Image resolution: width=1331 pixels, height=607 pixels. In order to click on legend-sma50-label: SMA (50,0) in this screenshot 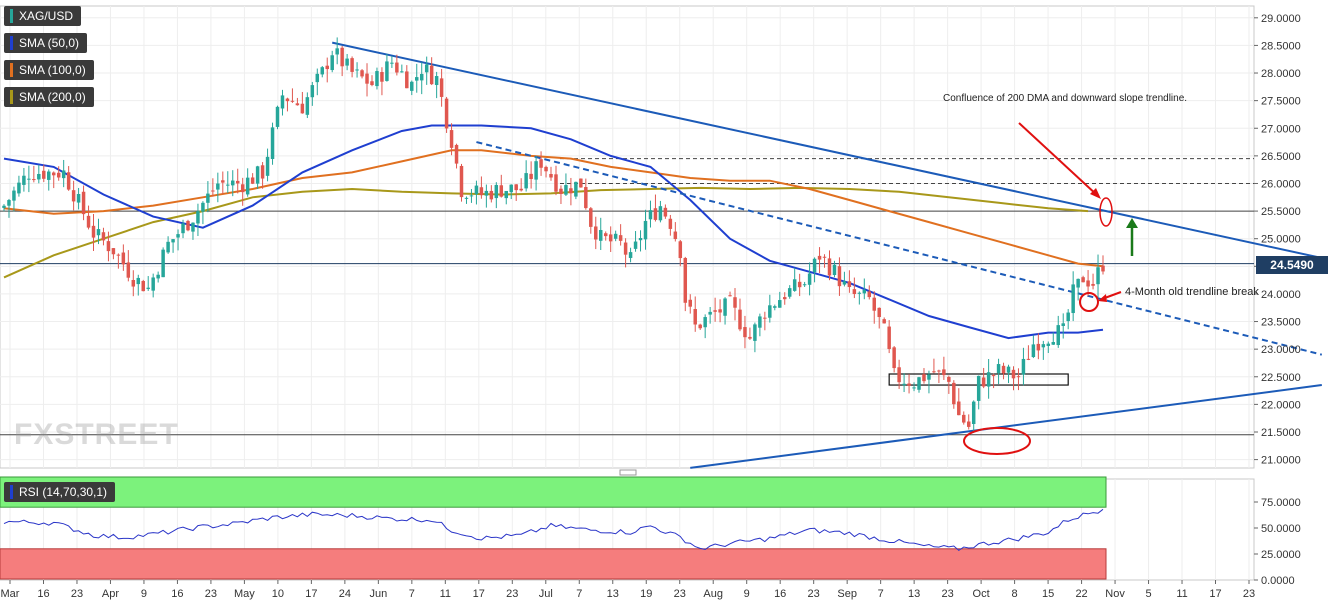, I will do `click(49, 43)`.